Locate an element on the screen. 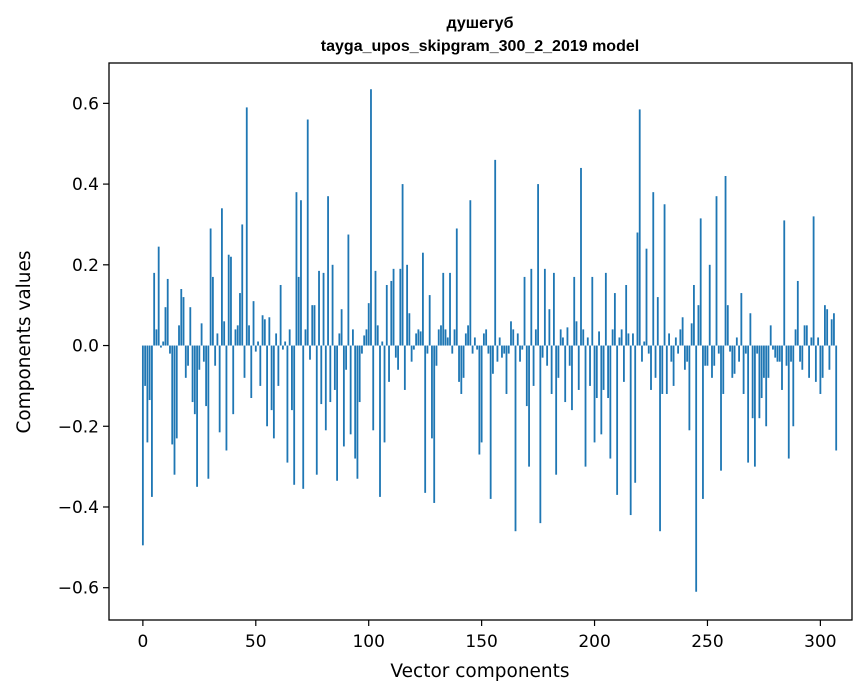 Image resolution: width=867 pixels, height=696 pixels. x-tick-label: 200 is located at coordinates (594, 642).